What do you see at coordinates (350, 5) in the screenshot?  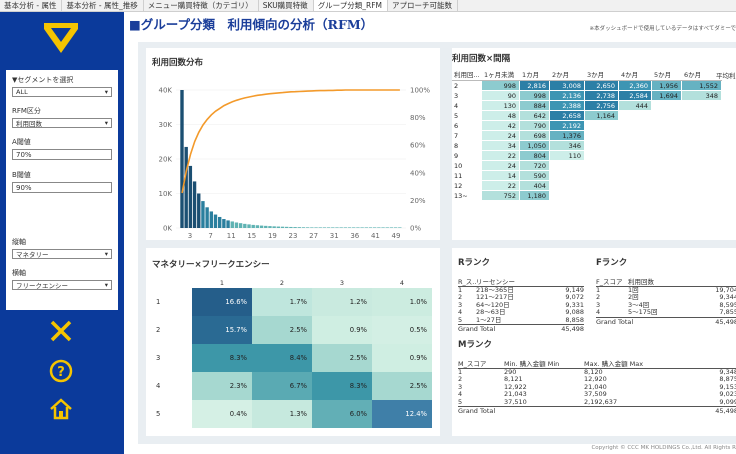 I see `tab-item: グループ分類_RFM` at bounding box center [350, 5].